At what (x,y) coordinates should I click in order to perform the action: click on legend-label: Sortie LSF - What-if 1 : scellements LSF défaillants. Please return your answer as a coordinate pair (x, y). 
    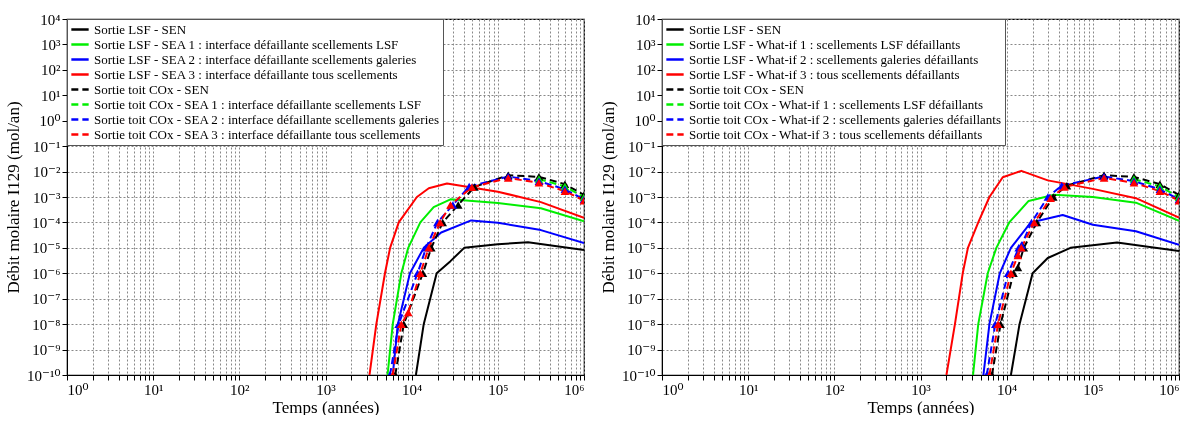
    Looking at the image, I should click on (825, 44).